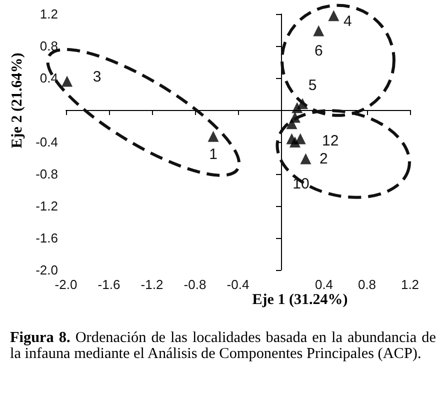  What do you see at coordinates (238, 284) in the screenshot?
I see `x-tick-label: -0.4` at bounding box center [238, 284].